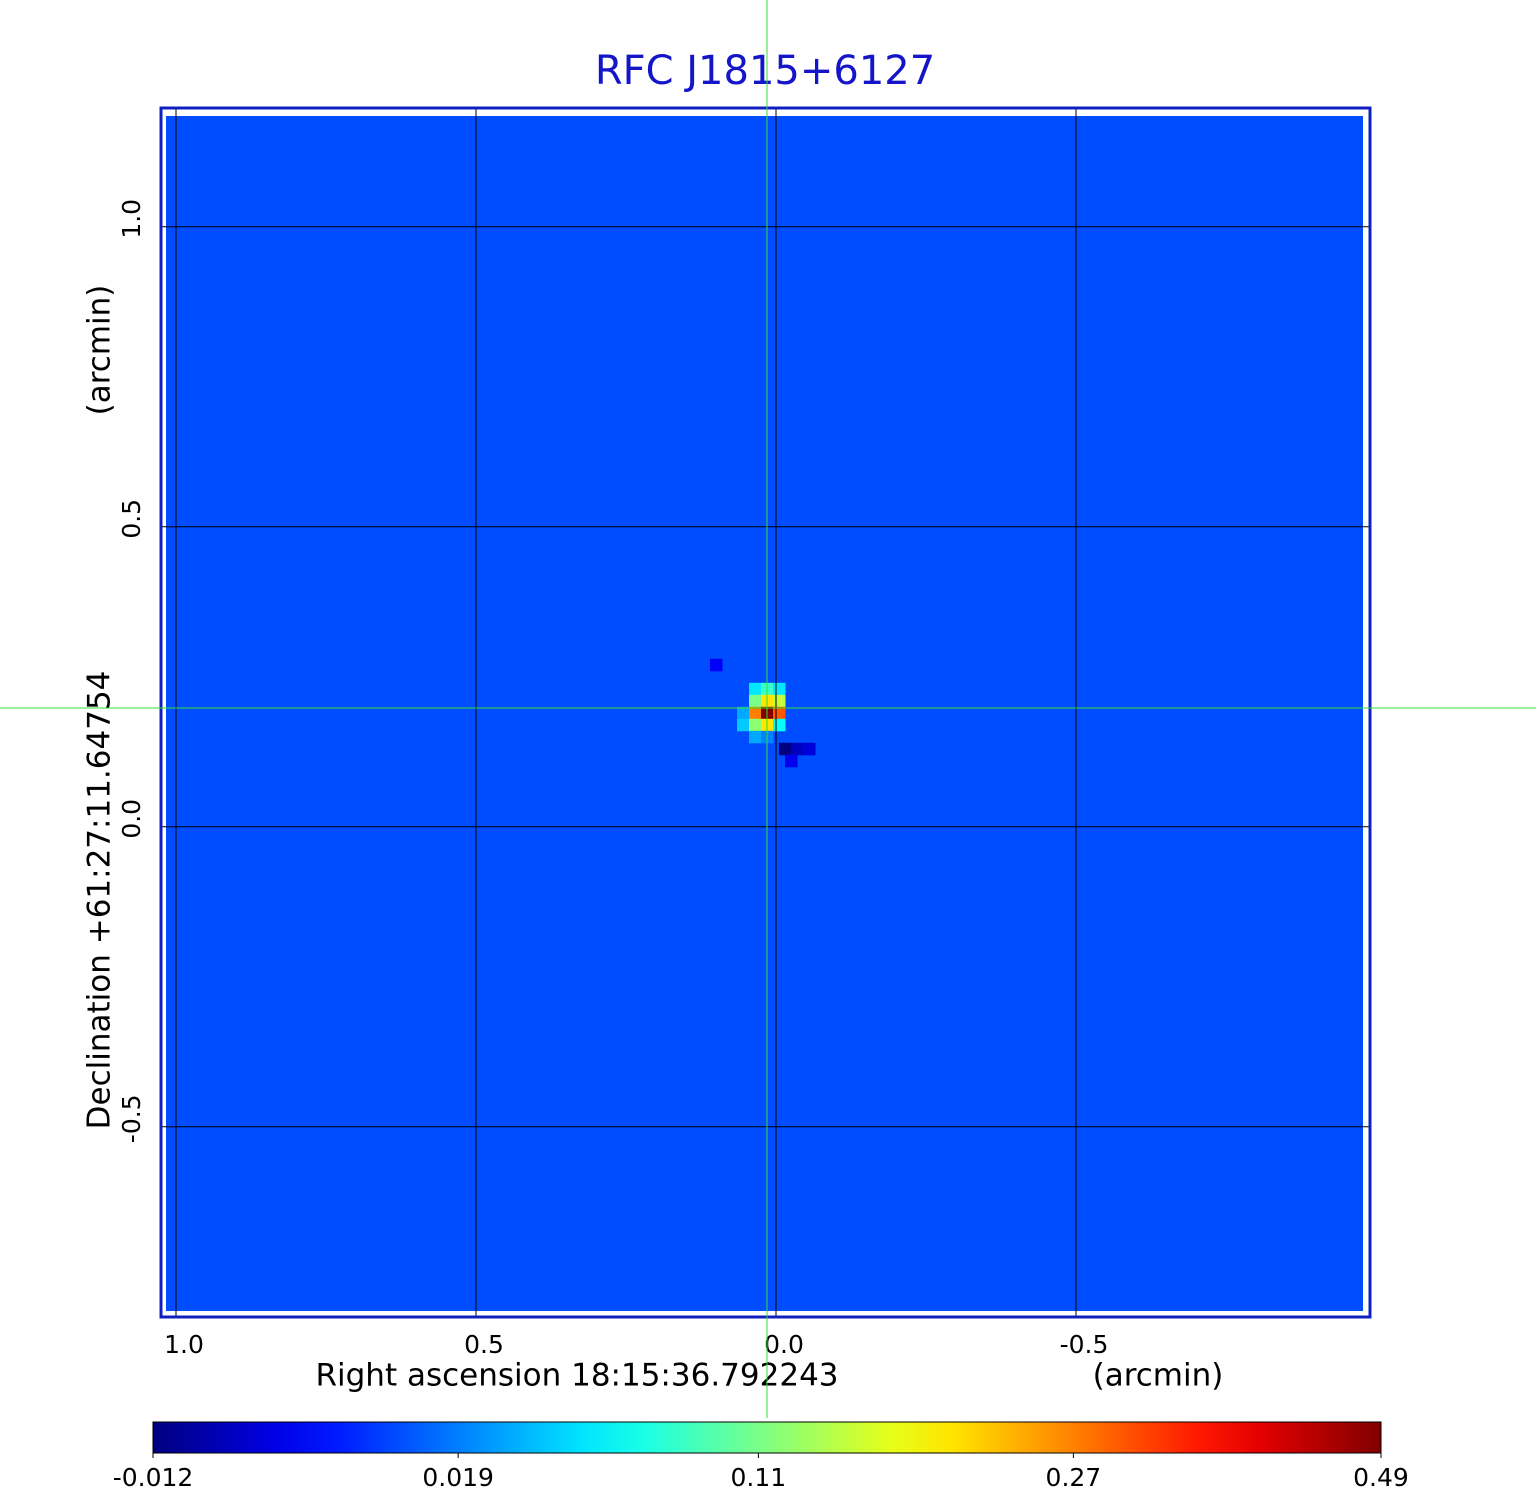 The image size is (1536, 1511). What do you see at coordinates (784, 1344) in the screenshot?
I see `x-tick-label: 0.0` at bounding box center [784, 1344].